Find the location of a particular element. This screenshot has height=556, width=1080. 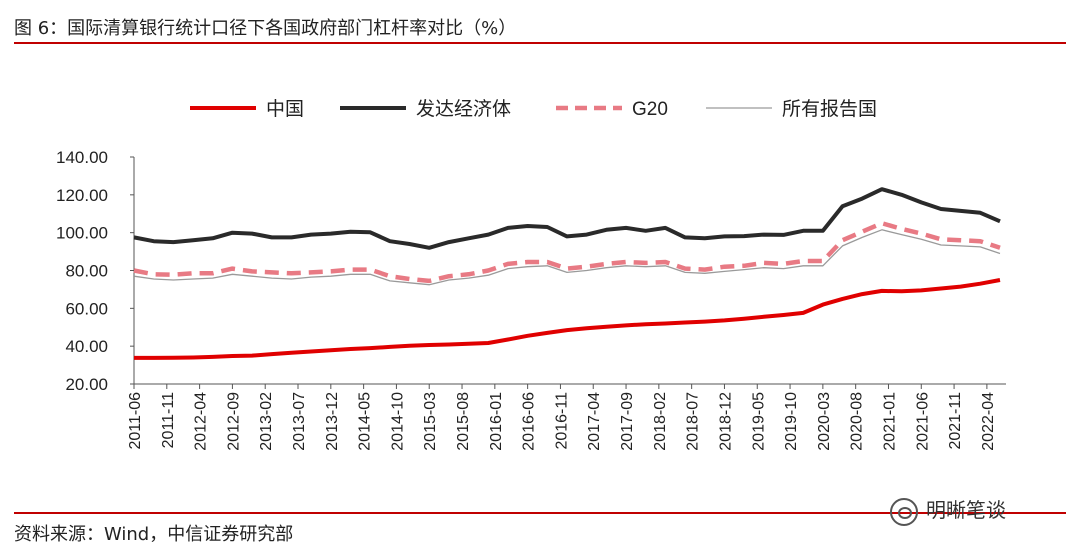

x-tick-label: 2012-04 is located at coordinates (201, 421).